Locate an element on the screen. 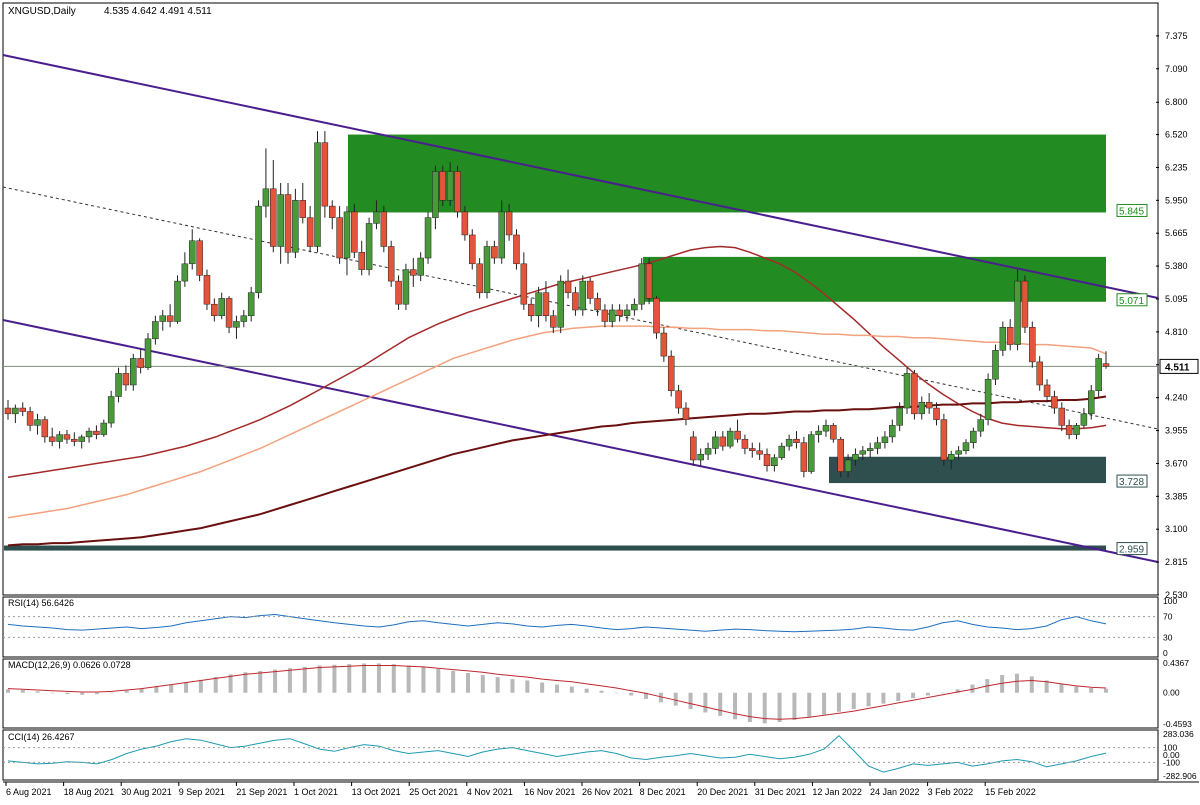  time-tick-label: 15 Feb 2022 is located at coordinates (1010, 792).